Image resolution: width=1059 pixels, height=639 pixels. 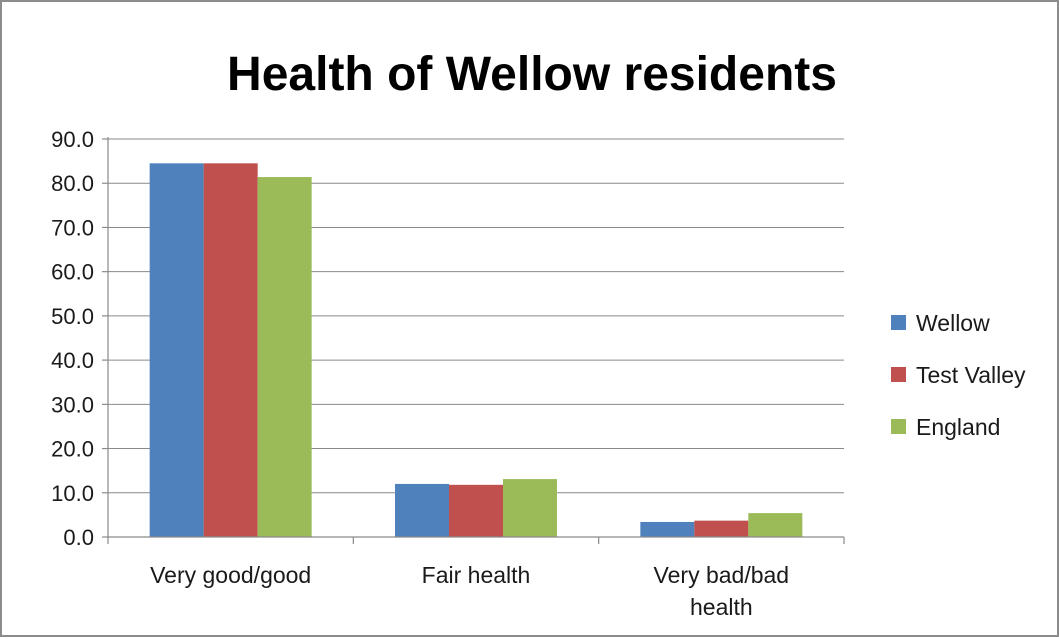 I want to click on x-category-label: Very bad/bad, so click(x=722, y=575).